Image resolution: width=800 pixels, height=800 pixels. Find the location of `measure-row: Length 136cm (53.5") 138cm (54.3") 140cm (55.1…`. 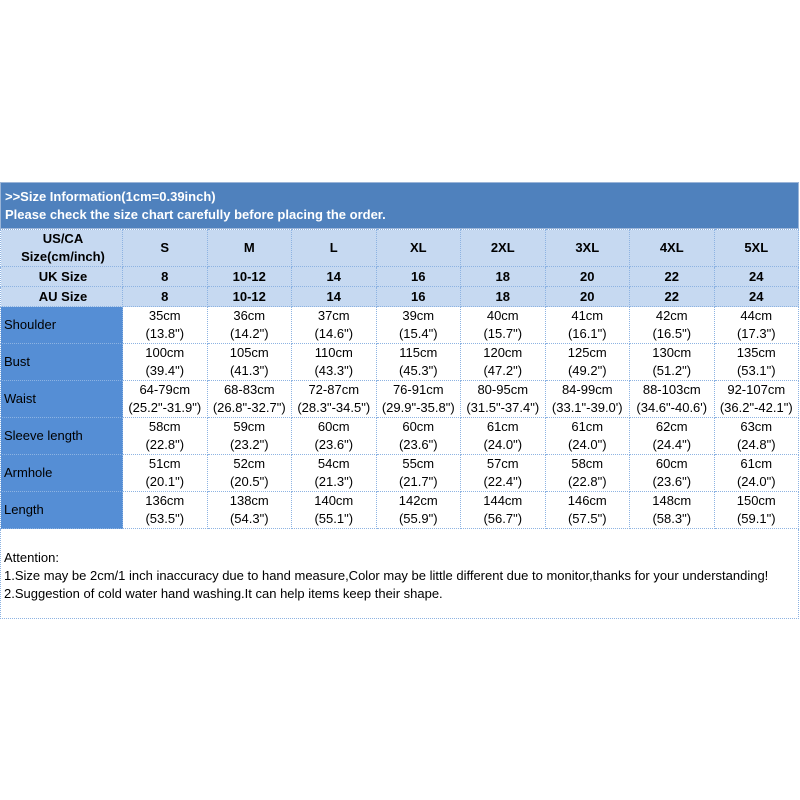

measure-row: Length 136cm (53.5") 138cm (54.3") 140cm (55.1… is located at coordinates (399, 510).